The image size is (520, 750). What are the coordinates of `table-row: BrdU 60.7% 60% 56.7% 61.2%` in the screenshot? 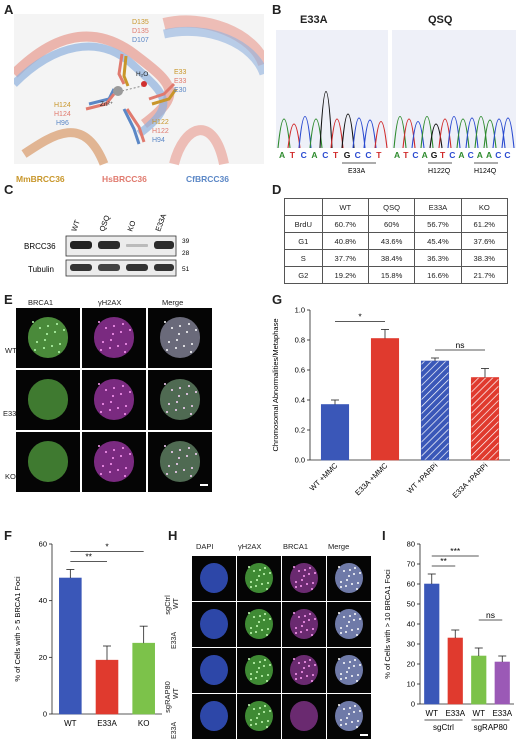 It's located at (396, 224).